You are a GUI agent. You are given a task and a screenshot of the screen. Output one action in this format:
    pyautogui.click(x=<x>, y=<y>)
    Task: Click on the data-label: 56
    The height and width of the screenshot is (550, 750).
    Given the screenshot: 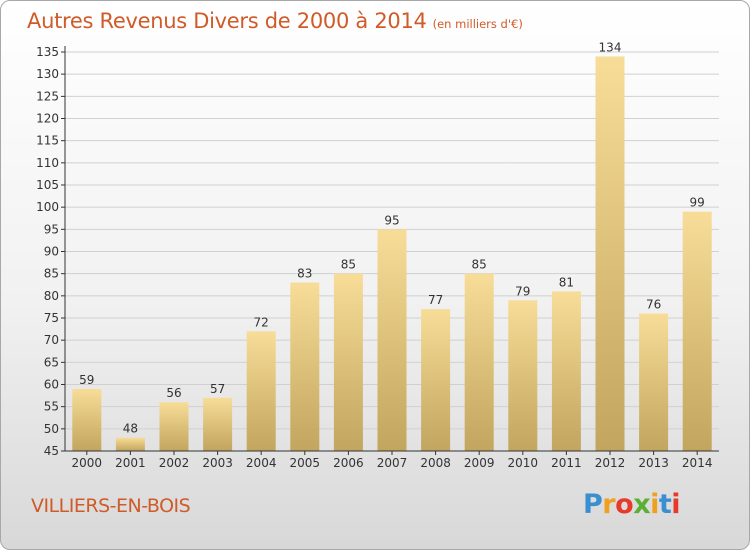 What is the action you would take?
    pyautogui.click(x=173, y=393)
    